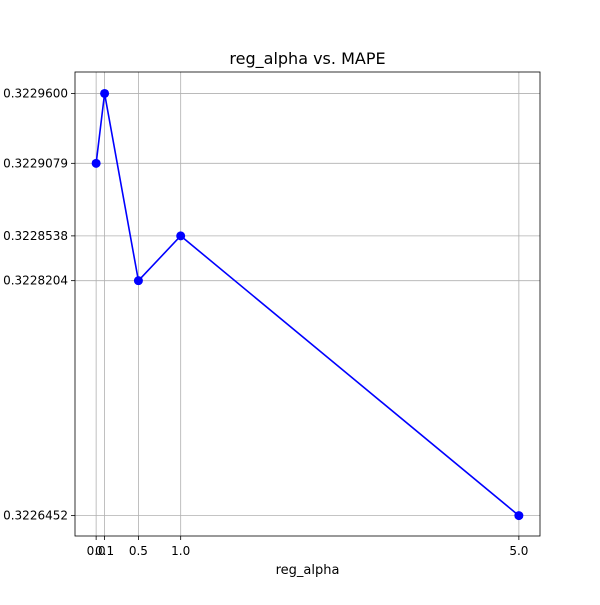 The height and width of the screenshot is (605, 600). What do you see at coordinates (180, 551) in the screenshot?
I see `x-tick-label: 1.0` at bounding box center [180, 551].